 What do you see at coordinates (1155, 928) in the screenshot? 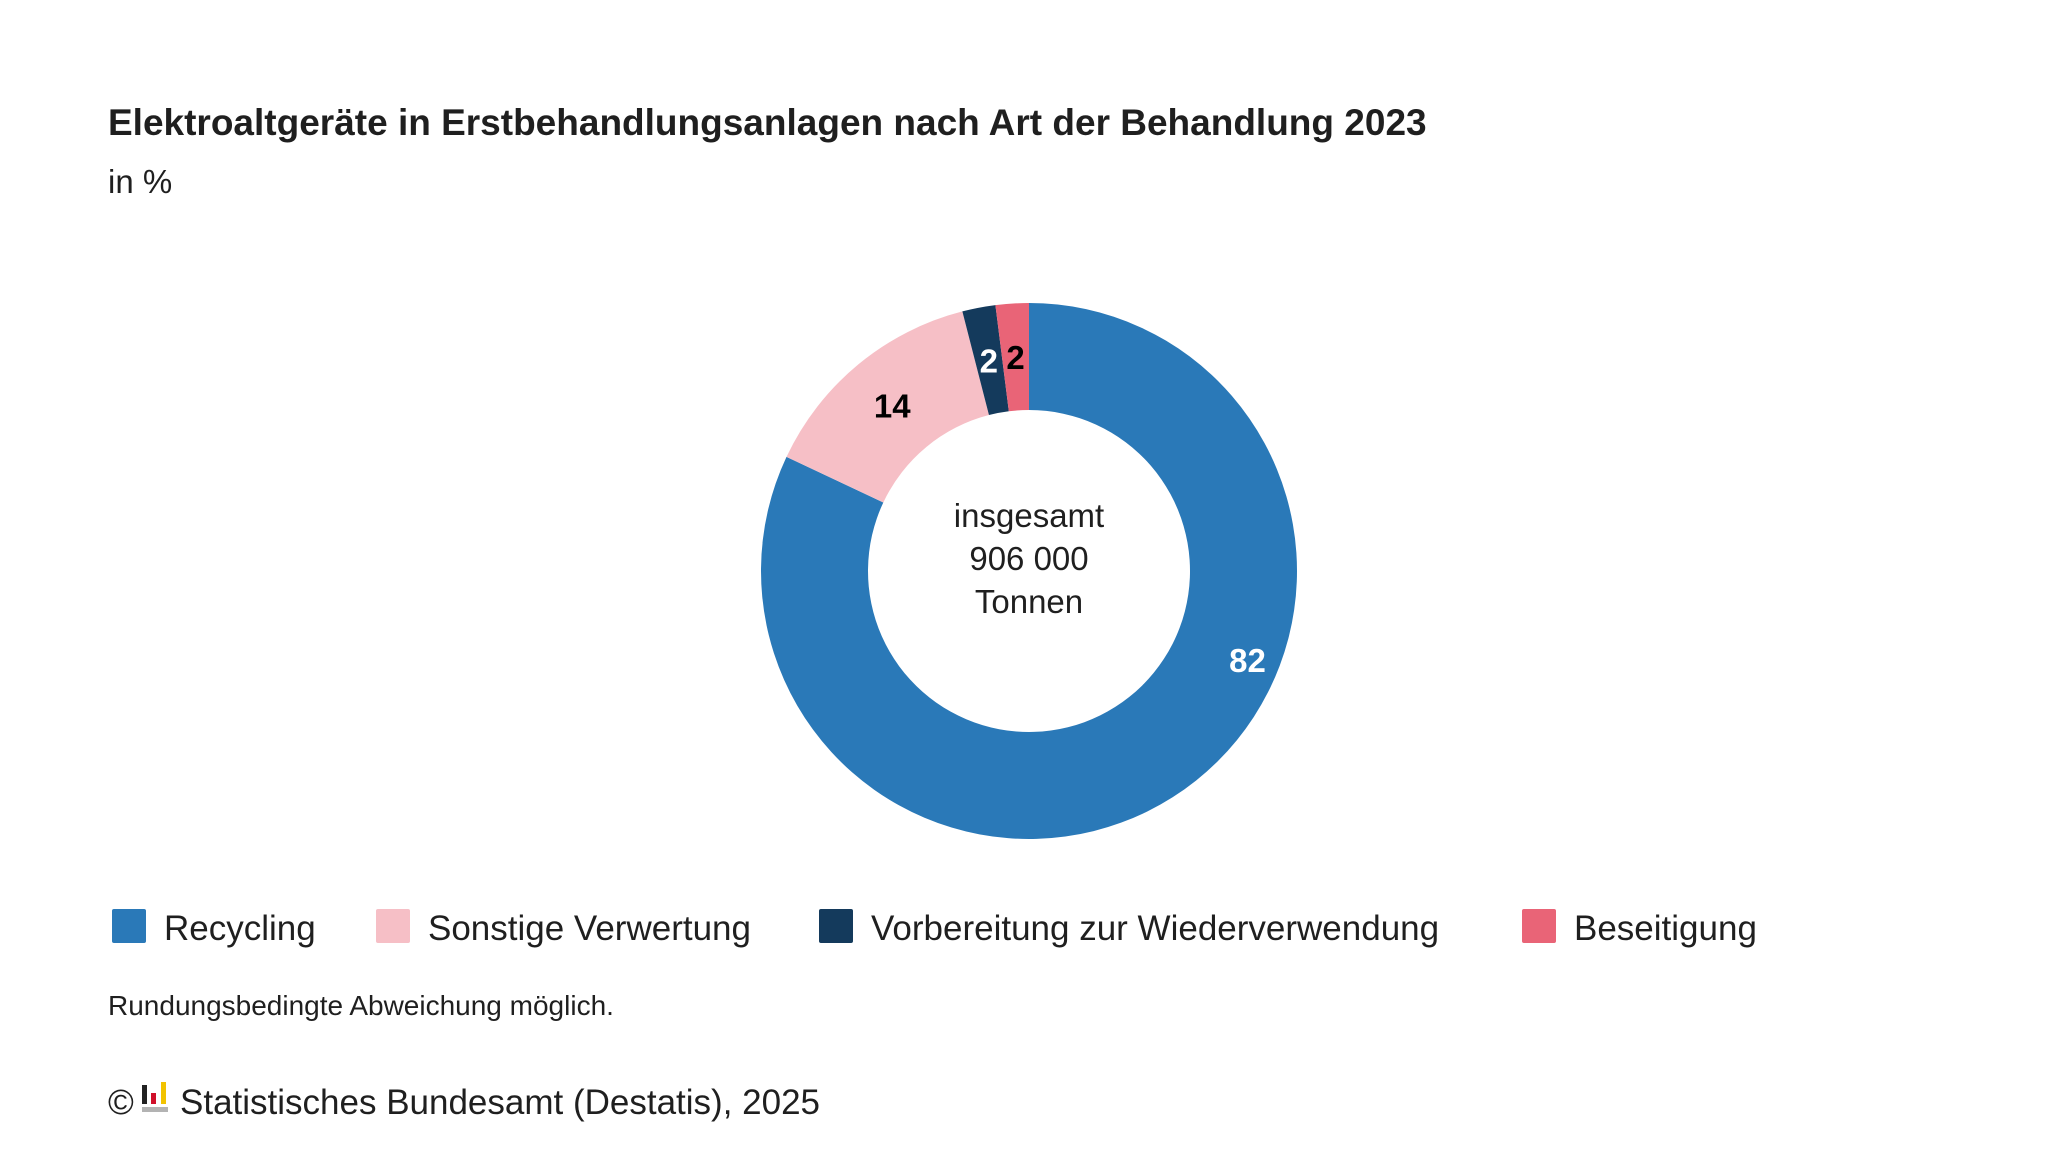
I see `legend-label: Vorbereitung zur Wiederverwendung` at bounding box center [1155, 928].